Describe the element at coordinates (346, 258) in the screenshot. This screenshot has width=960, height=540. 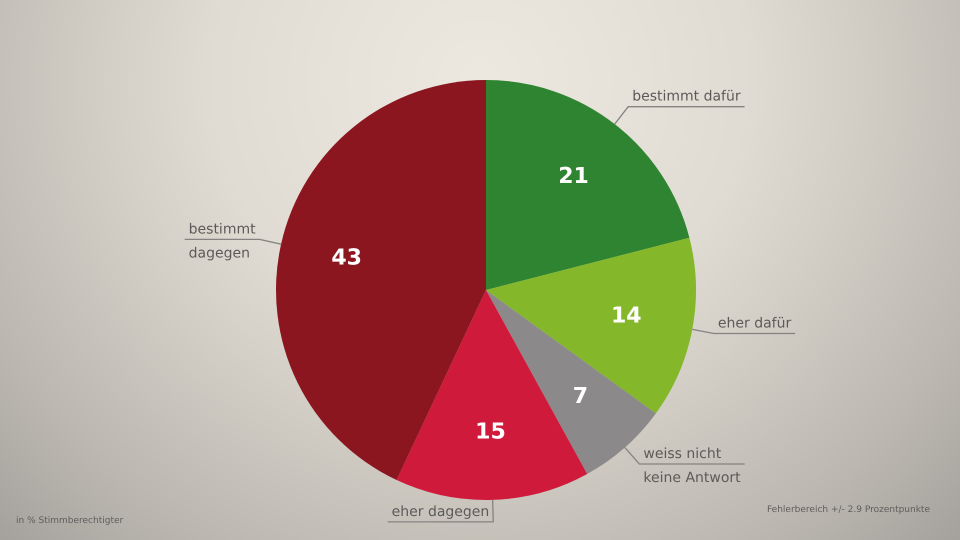
I see `data-label: 43` at that location.